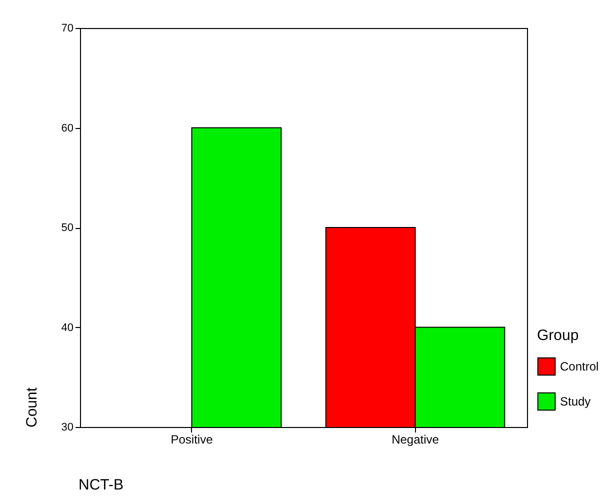 The width and height of the screenshot is (614, 498). Describe the element at coordinates (101, 485) in the screenshot. I see `x-axis-title: NCT-B` at that location.